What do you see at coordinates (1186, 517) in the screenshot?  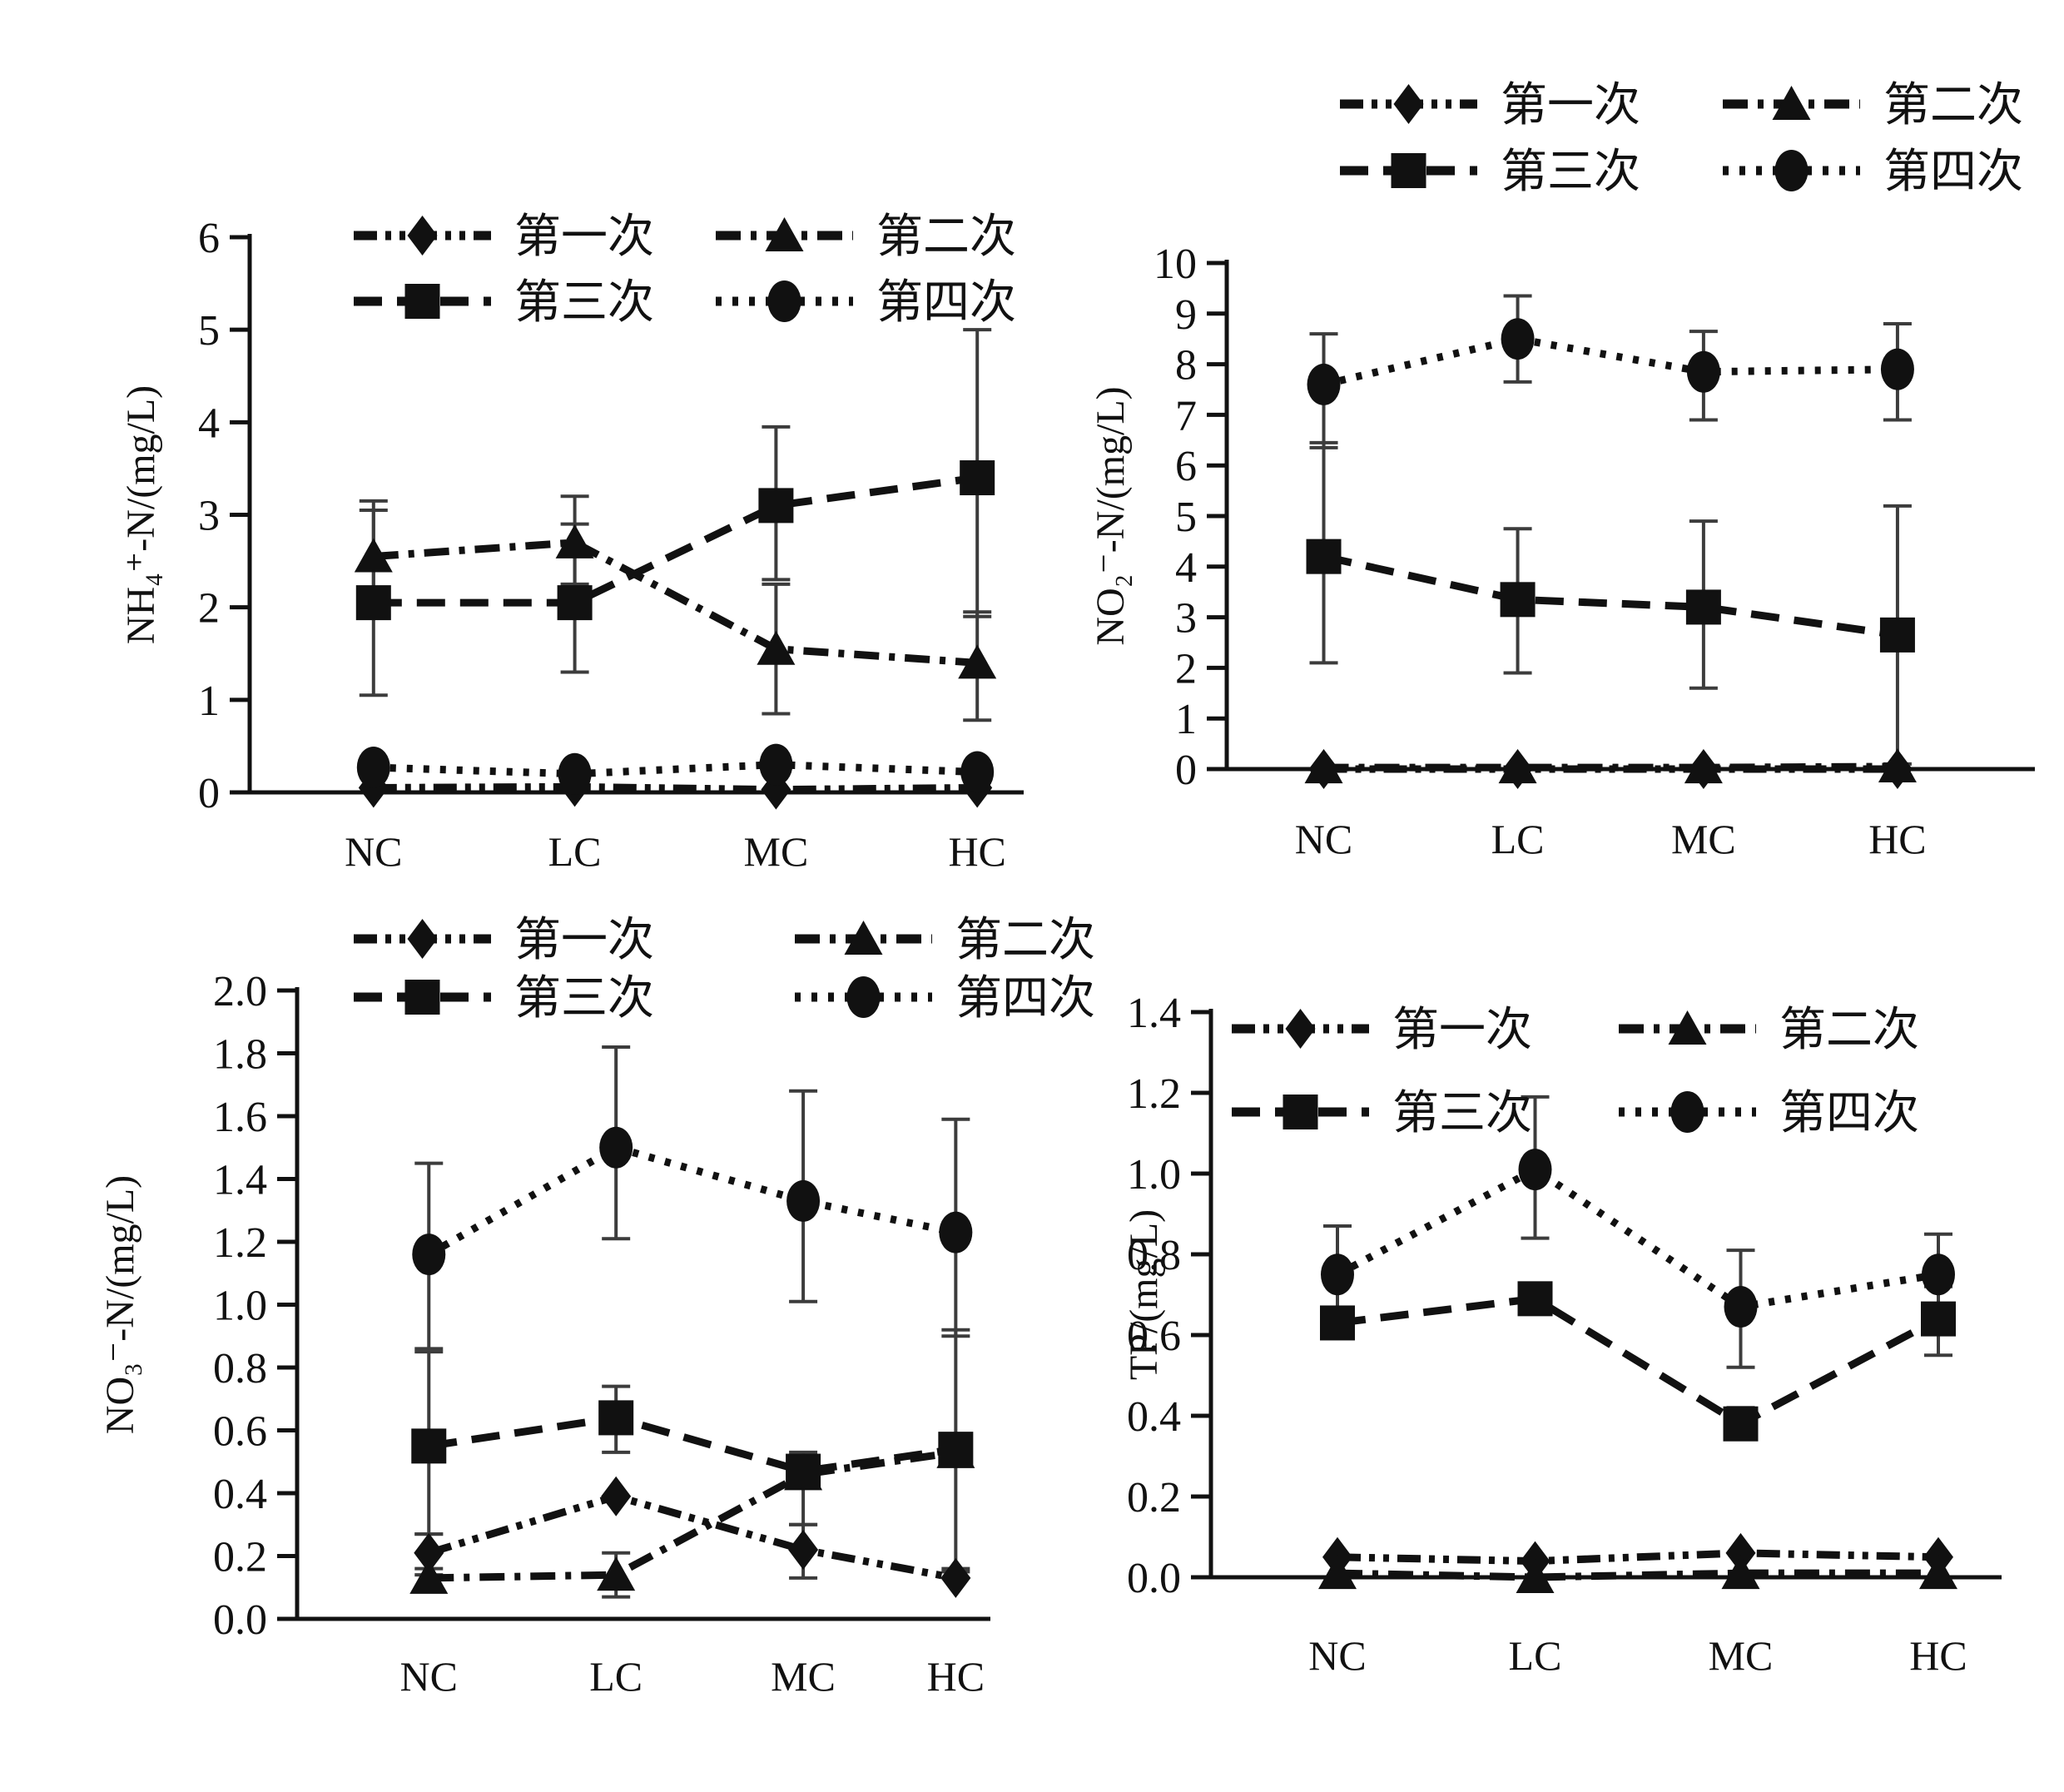 I see `y-tick-label: 5` at bounding box center [1186, 517].